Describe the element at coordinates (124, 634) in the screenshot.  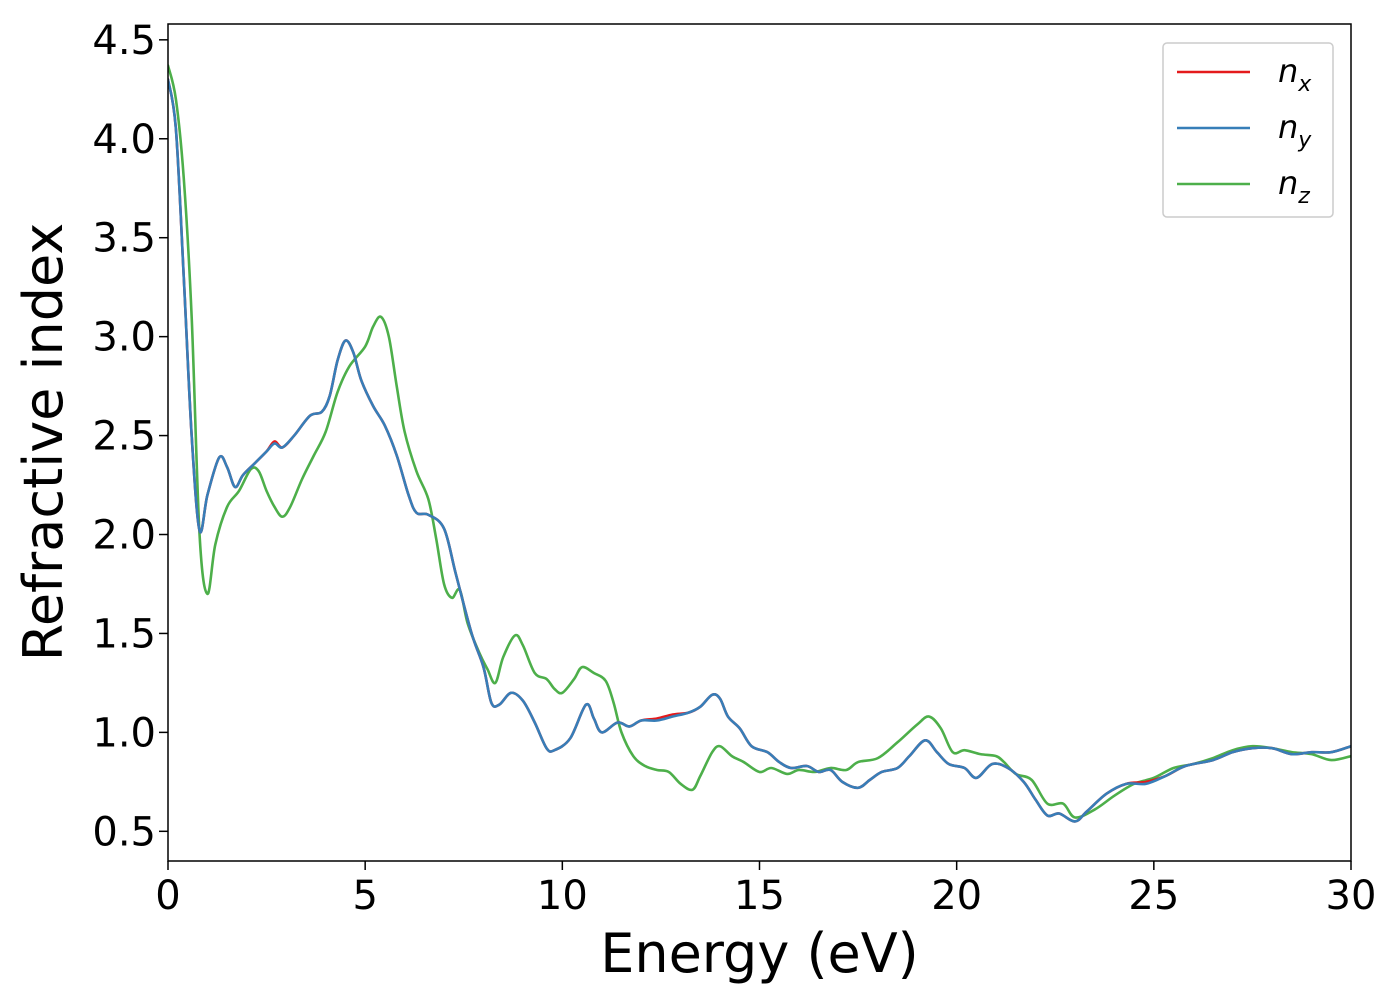
I see `y-tick-label: 1.5` at that location.